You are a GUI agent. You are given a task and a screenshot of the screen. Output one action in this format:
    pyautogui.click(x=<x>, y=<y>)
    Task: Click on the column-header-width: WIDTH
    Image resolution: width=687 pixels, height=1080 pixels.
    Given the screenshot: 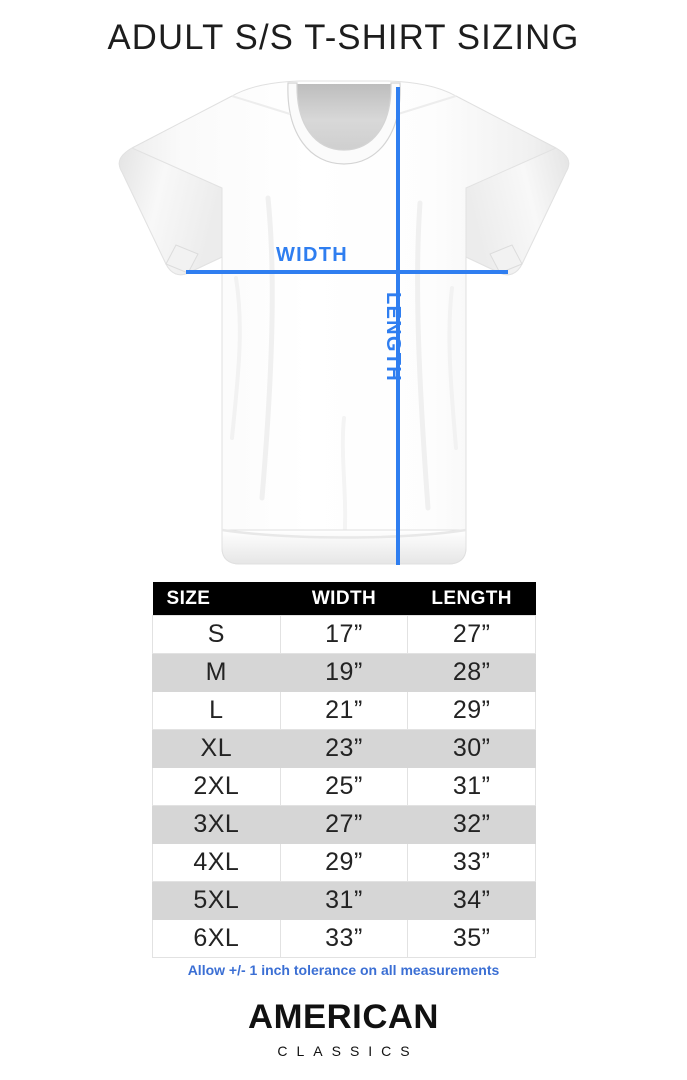 What is the action you would take?
    pyautogui.click(x=344, y=599)
    